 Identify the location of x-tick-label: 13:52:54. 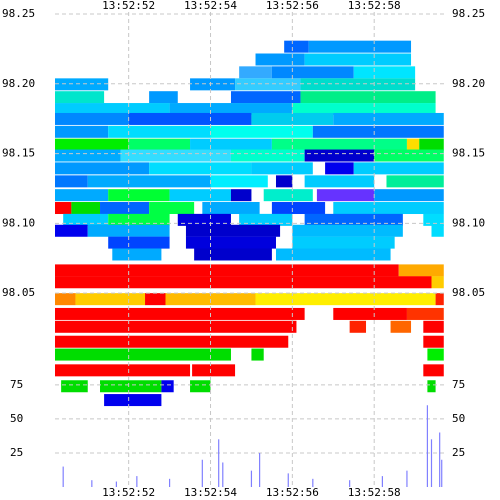
(210, 492).